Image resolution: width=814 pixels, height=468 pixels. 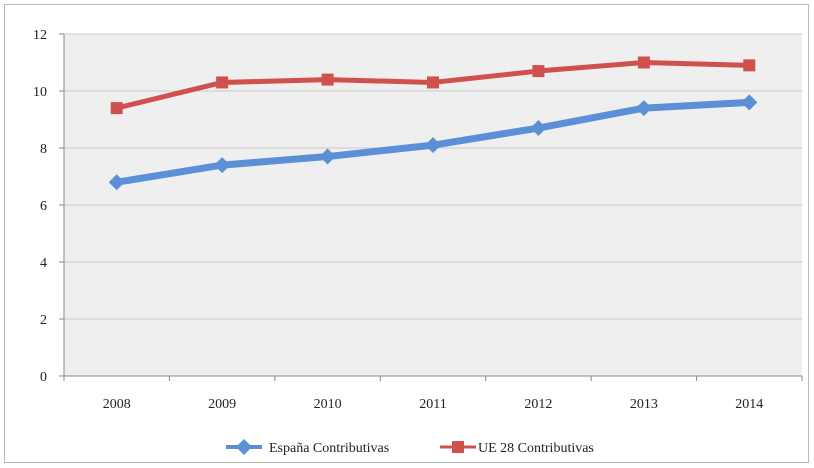 I want to click on series-ue28-contributivas, so click(x=433, y=85).